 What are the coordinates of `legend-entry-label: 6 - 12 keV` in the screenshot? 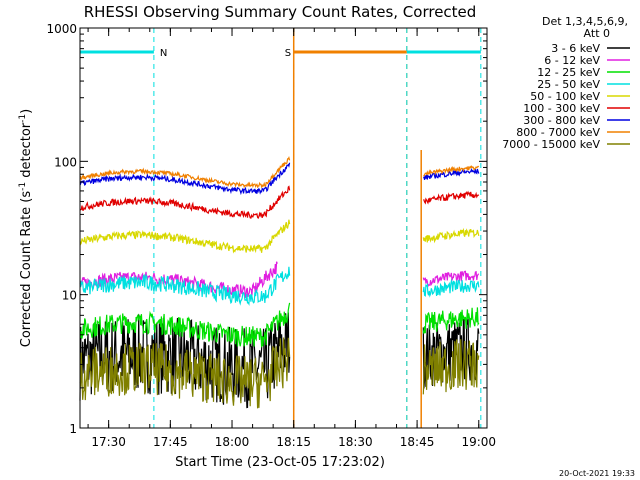 It's located at (572, 60).